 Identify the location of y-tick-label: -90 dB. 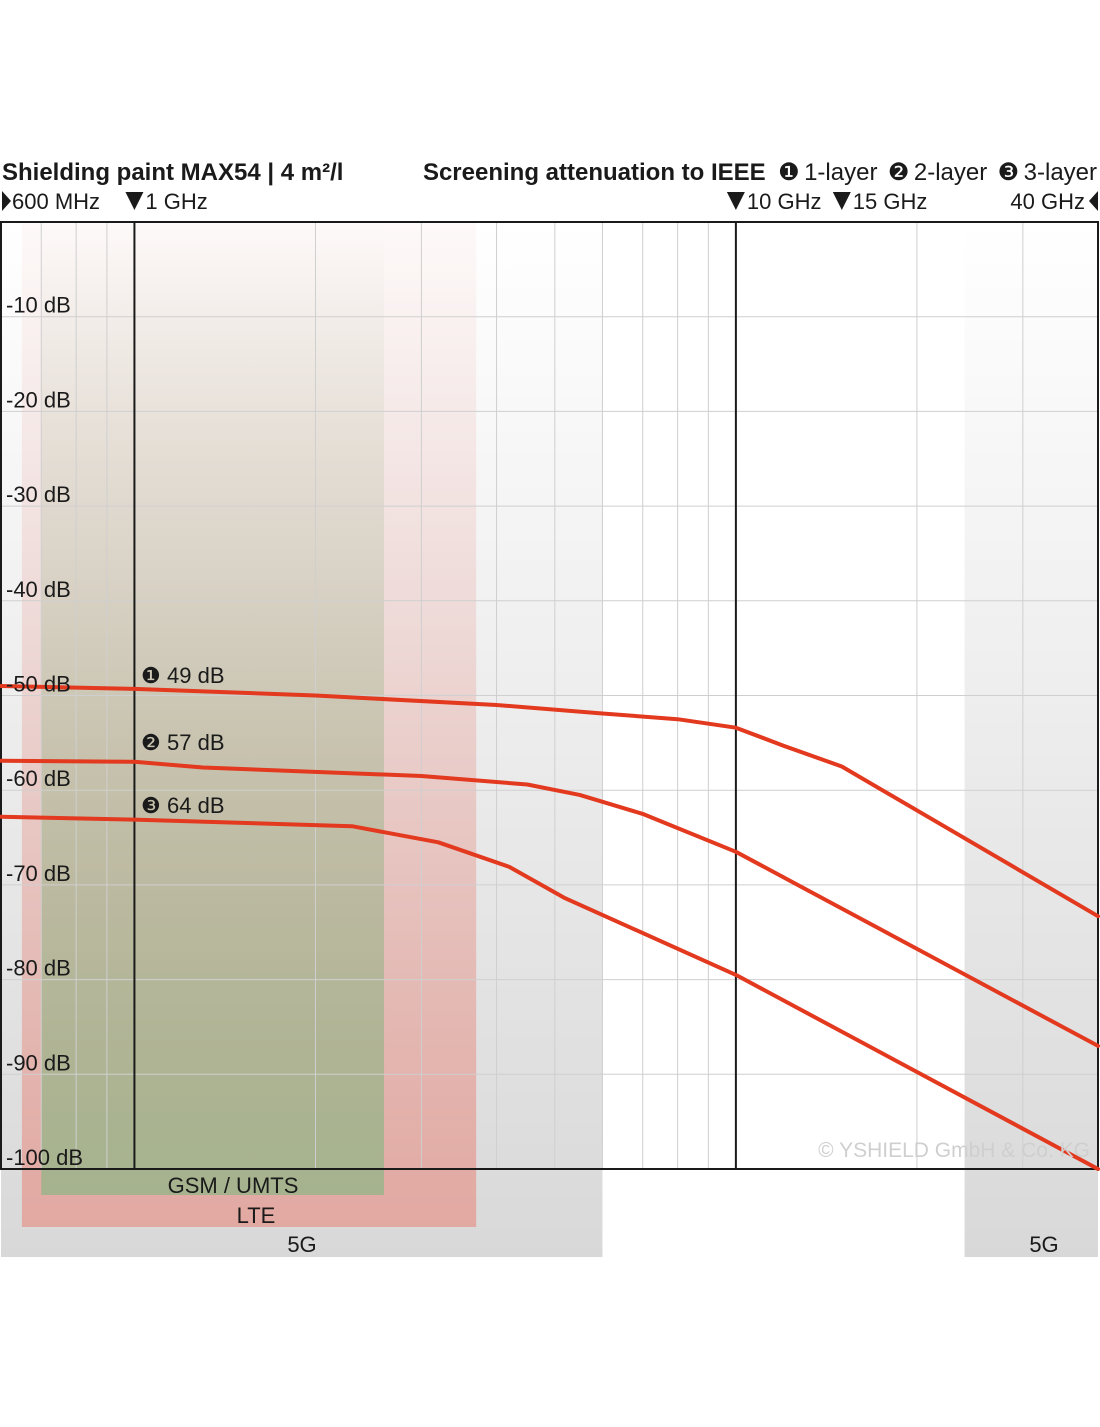
(38, 1062).